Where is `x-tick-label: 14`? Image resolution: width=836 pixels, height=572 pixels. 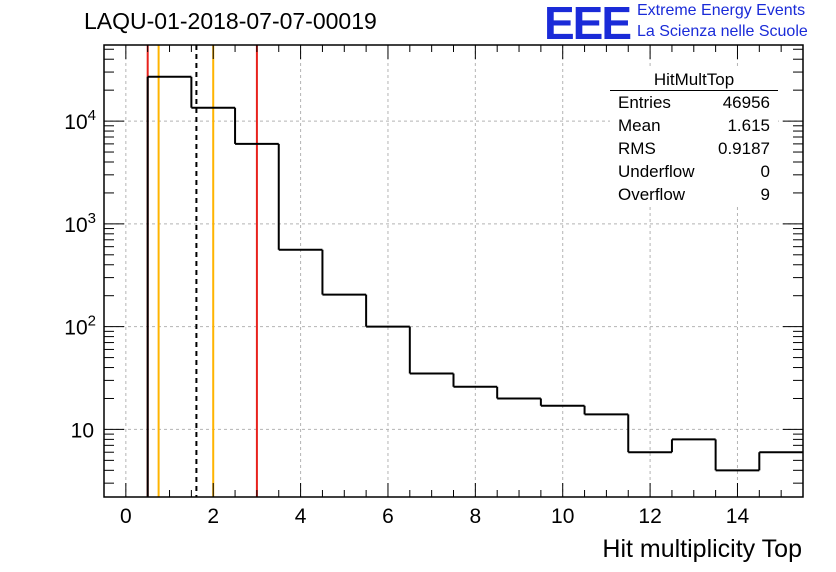 x-tick-label: 14 is located at coordinates (738, 516).